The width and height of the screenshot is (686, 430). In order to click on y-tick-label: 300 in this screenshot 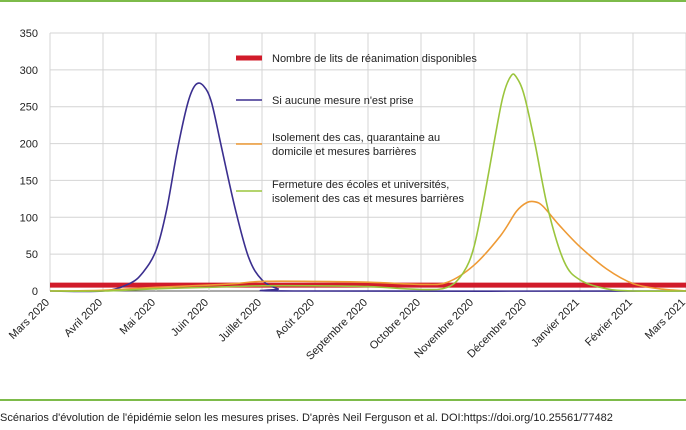, I will do `click(29, 71)`.